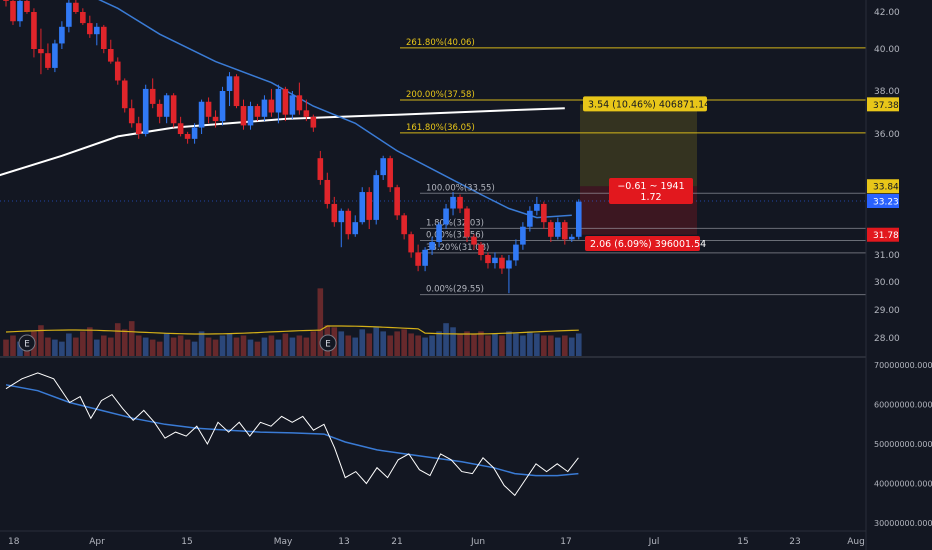 This screenshot has width=932, height=550. I want to click on time-tick-label: Jun, so click(477, 542).